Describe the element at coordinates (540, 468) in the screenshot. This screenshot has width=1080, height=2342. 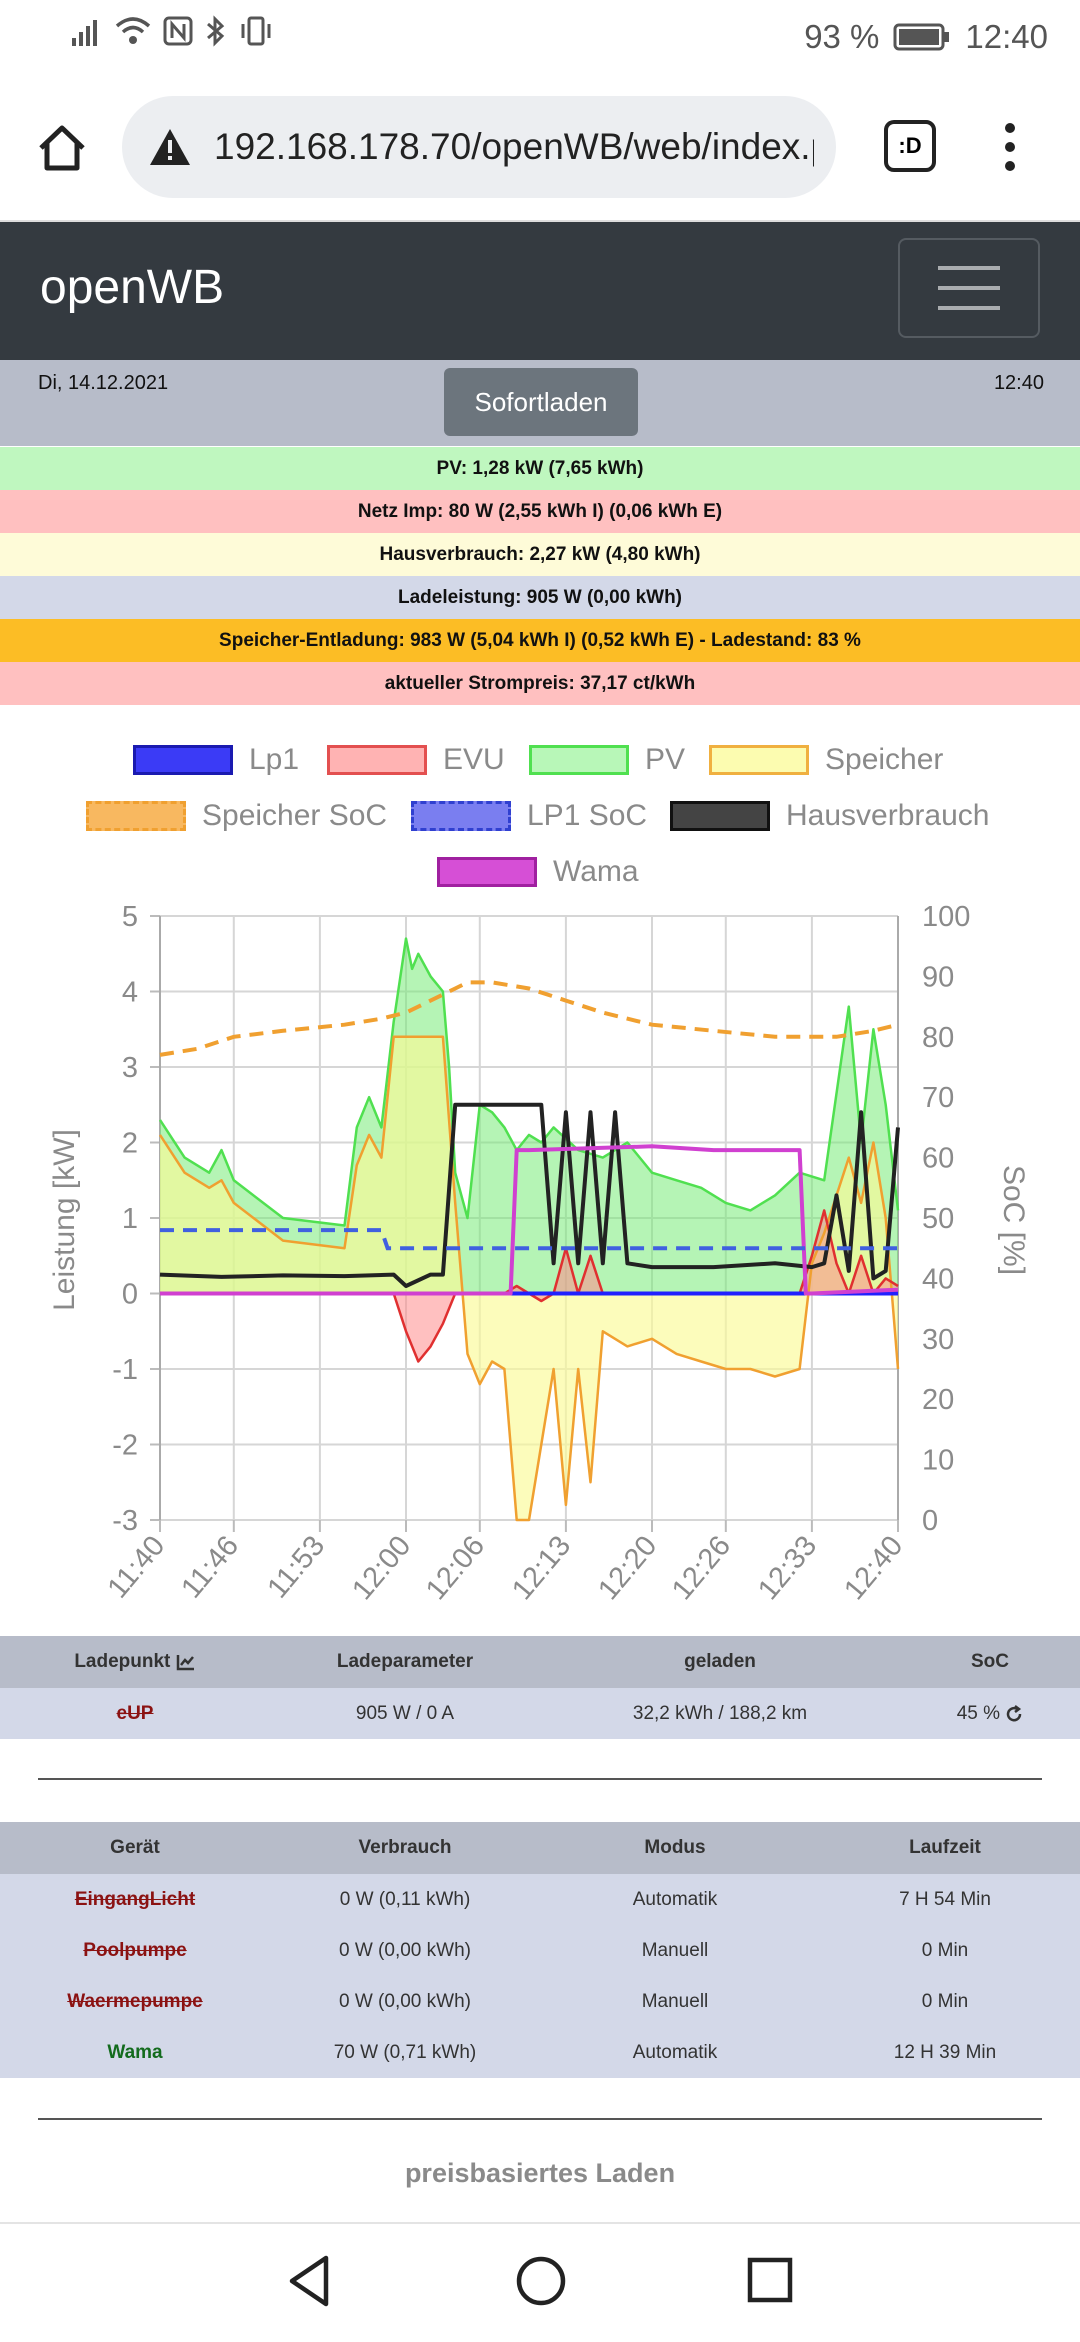
I see `pv-info-row: PV: 1,28 kW (7,65 kWh)` at that location.